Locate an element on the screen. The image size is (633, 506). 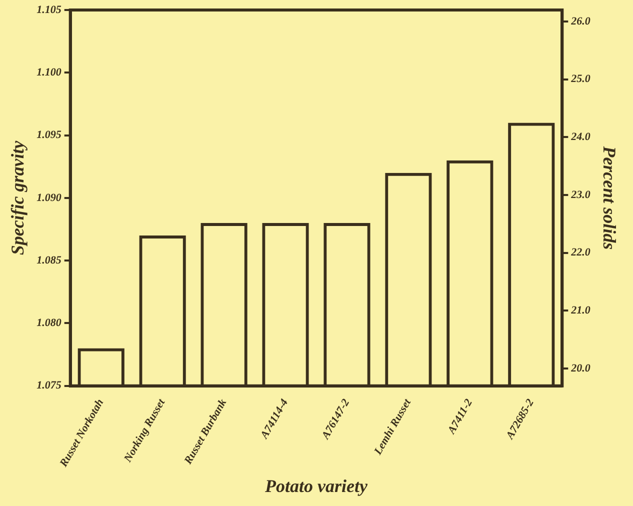
y-tick-label: 1.100 is located at coordinates (49, 72).